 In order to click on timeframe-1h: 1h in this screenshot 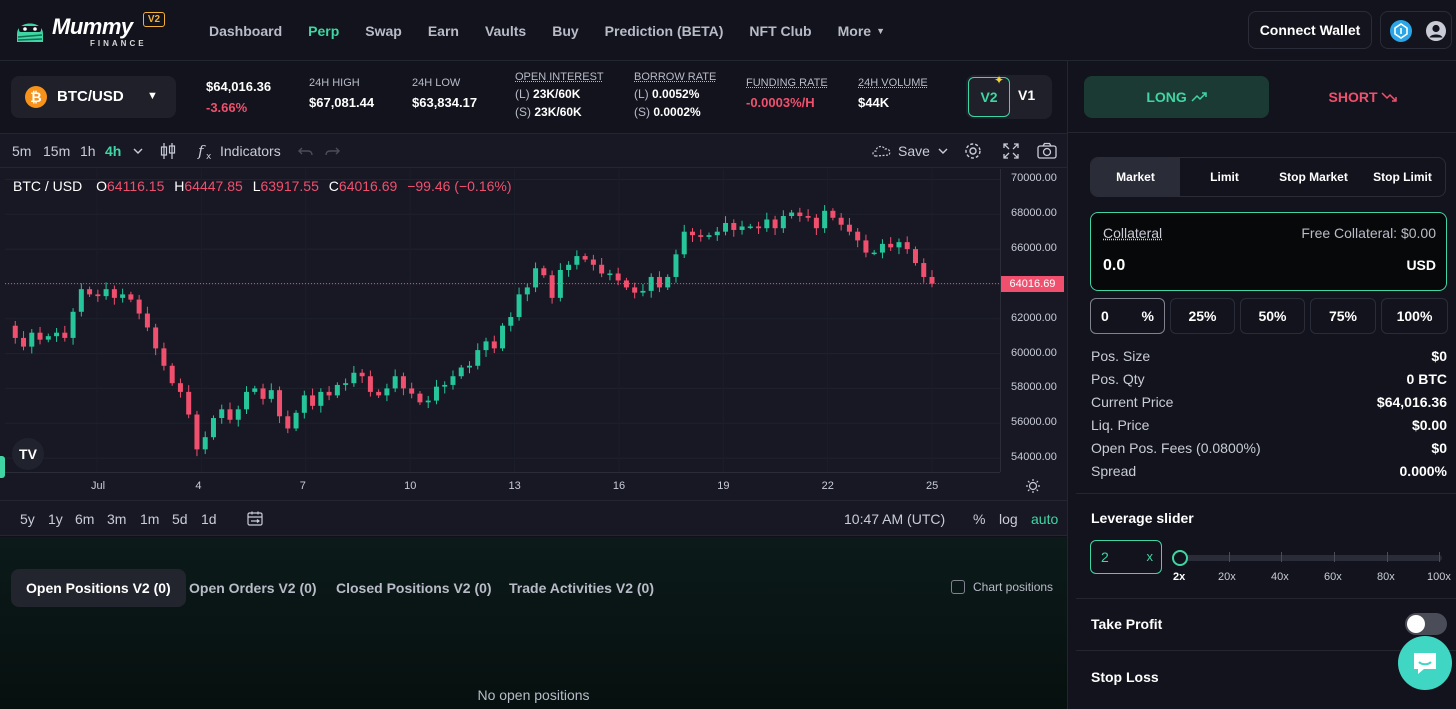, I will do `click(88, 151)`.